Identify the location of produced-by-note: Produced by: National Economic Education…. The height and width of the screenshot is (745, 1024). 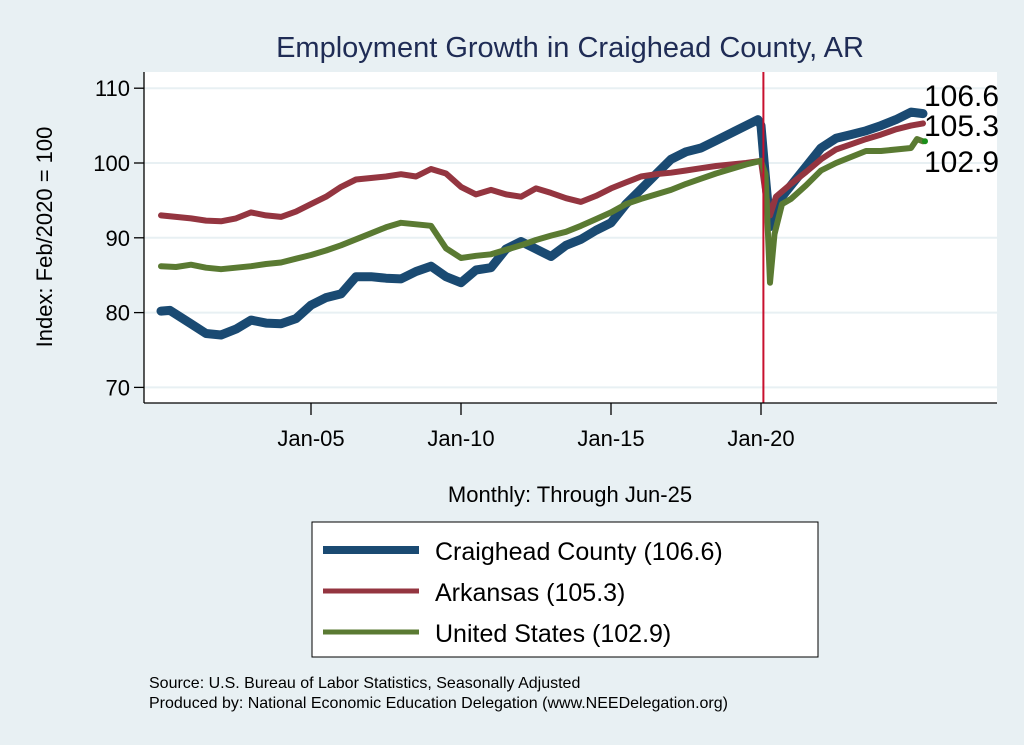
(438, 703).